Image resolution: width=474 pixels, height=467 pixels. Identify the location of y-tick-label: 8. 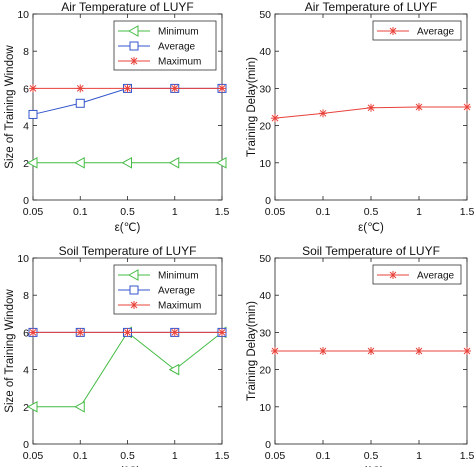
(26, 52).